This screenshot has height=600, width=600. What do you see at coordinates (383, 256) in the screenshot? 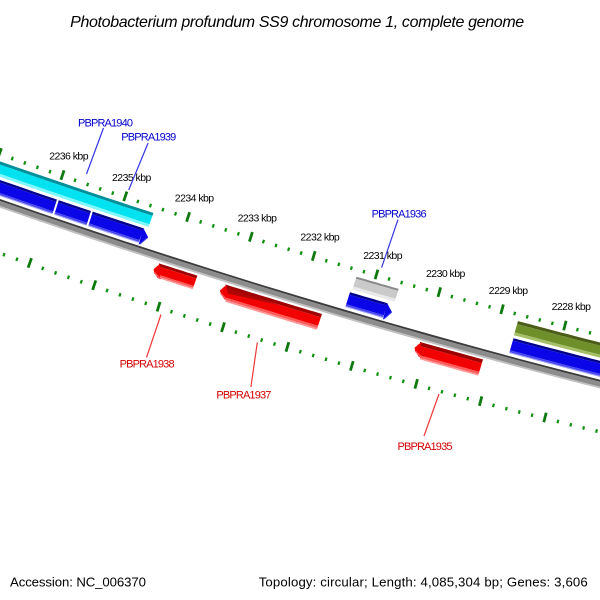
I see `svg-text: 2231 kbp` at bounding box center [383, 256].